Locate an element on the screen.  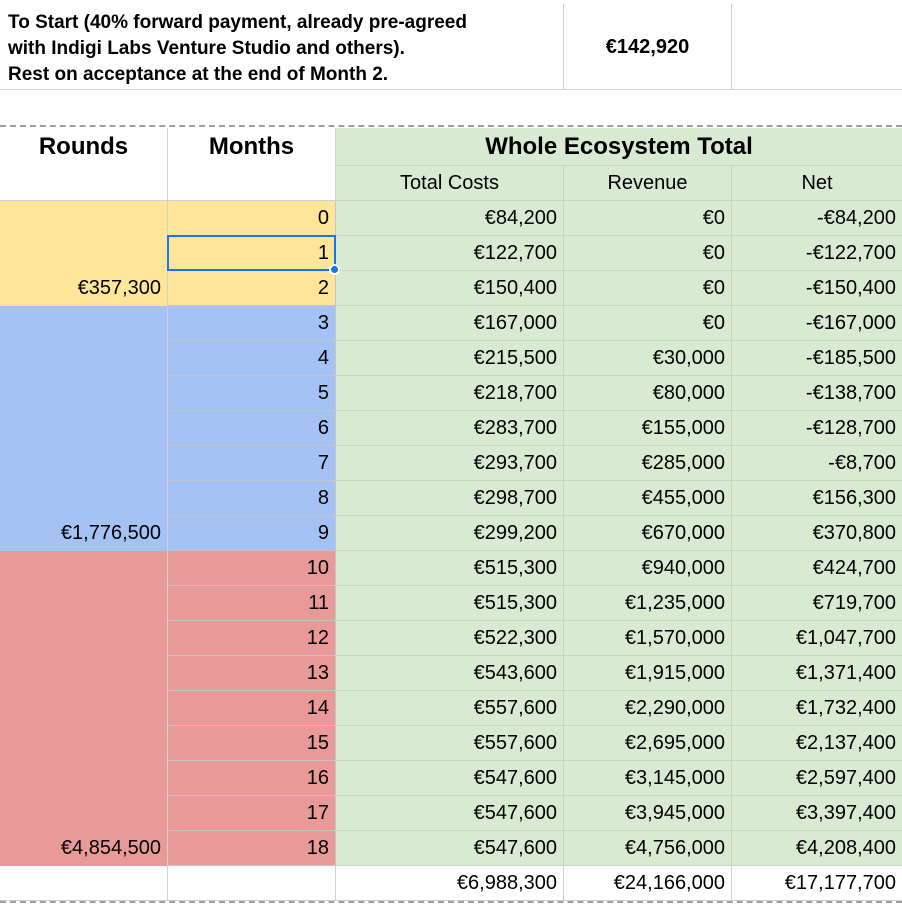
revenue-cell: €1,915,000 is located at coordinates (648, 673).